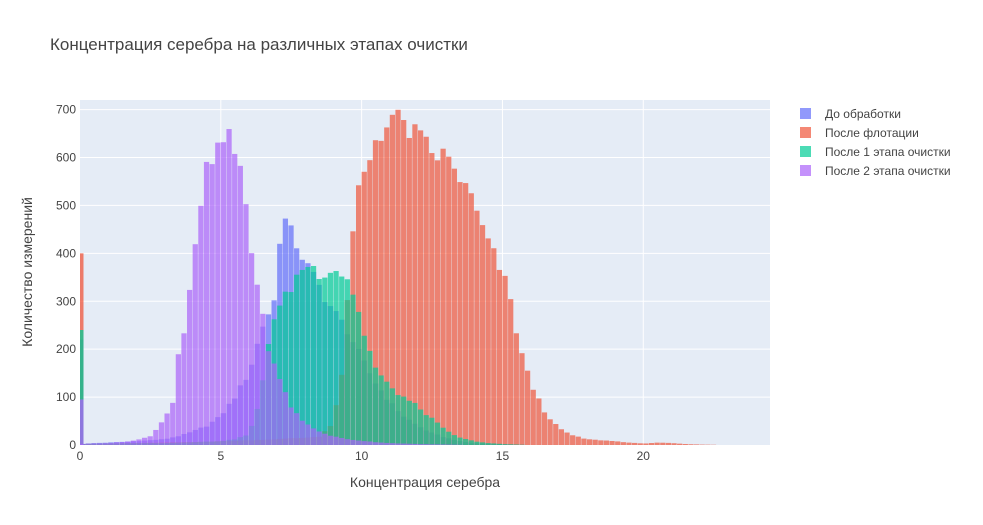  I want to click on y-tick-label: 600, so click(66, 158).